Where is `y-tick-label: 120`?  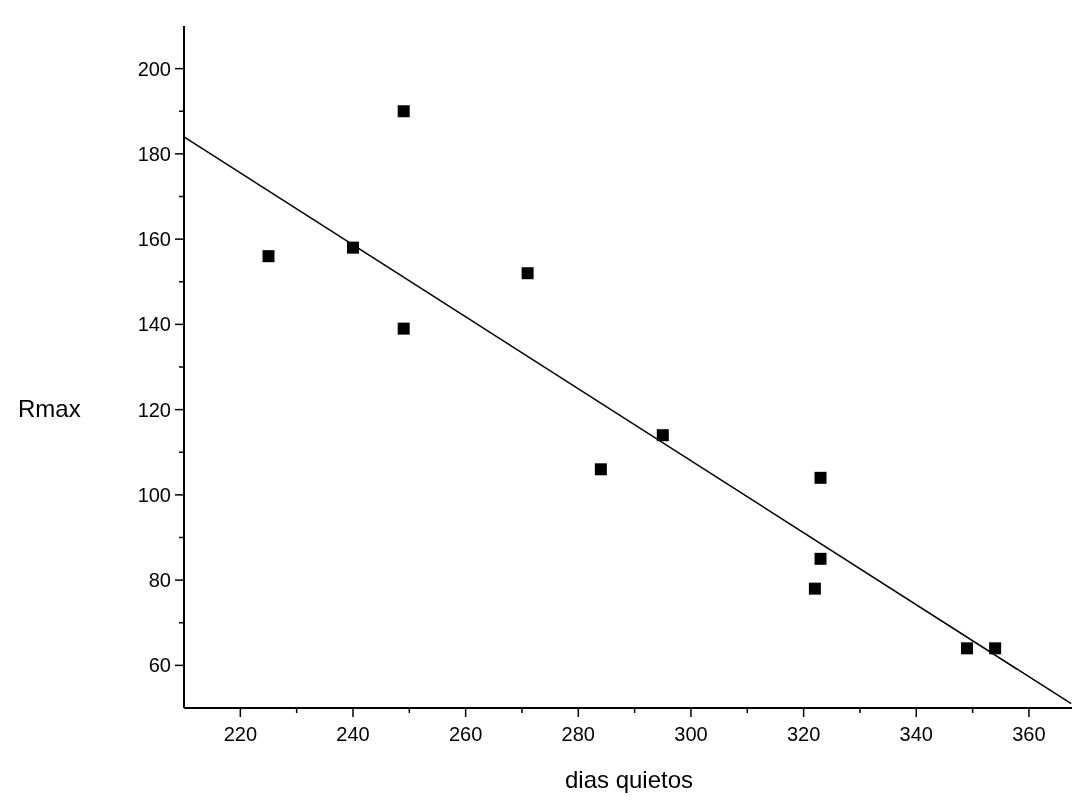 y-tick-label: 120 is located at coordinates (154, 409).